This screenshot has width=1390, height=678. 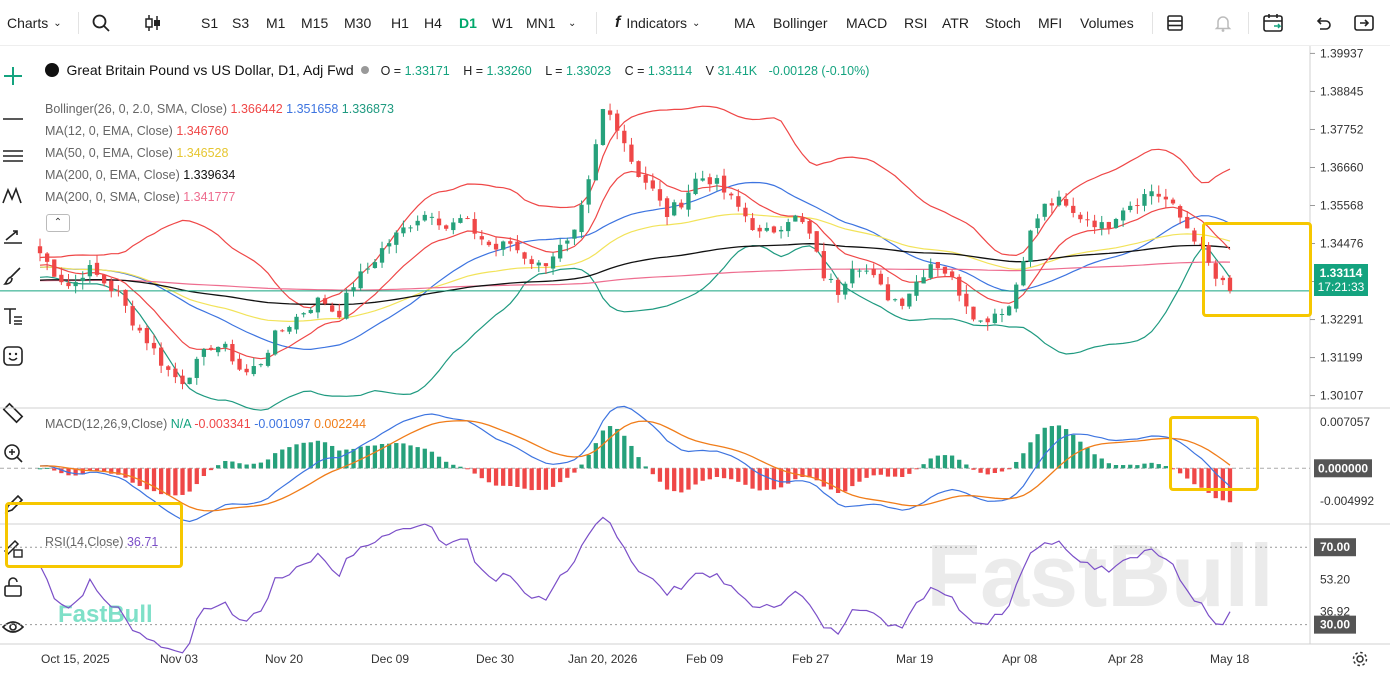 What do you see at coordinates (916, 23) in the screenshot?
I see `indicator-button-rsi: RSI` at bounding box center [916, 23].